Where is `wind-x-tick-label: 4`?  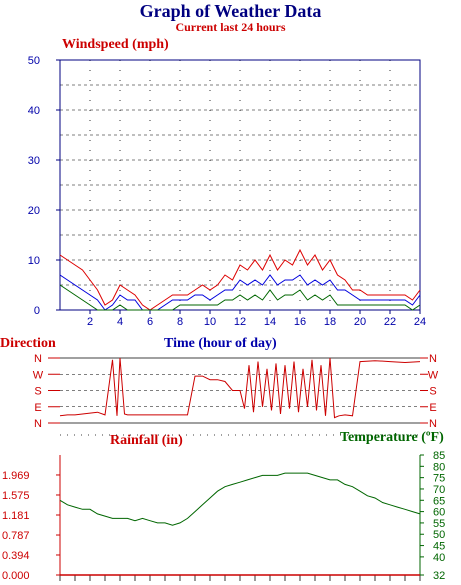
wind-x-tick-label: 4 is located at coordinates (120, 322).